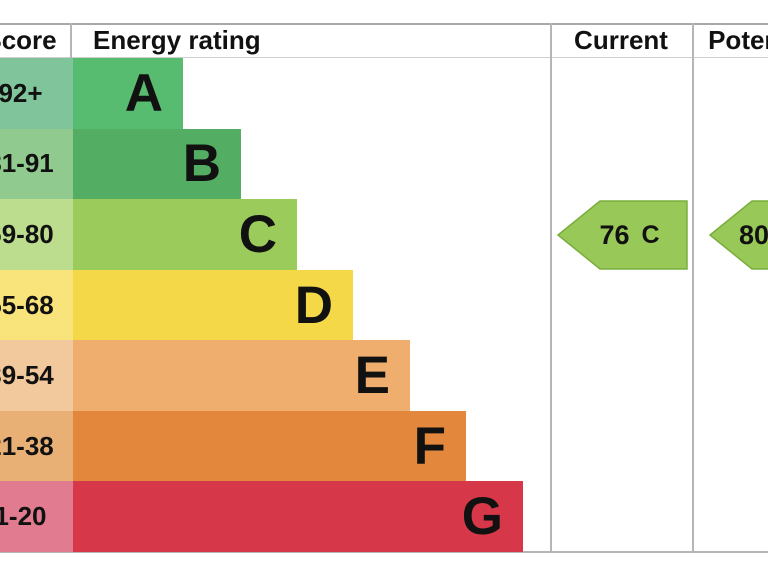  Describe the element at coordinates (738, 40) in the screenshot. I see `column-header-potential: Potential` at that location.